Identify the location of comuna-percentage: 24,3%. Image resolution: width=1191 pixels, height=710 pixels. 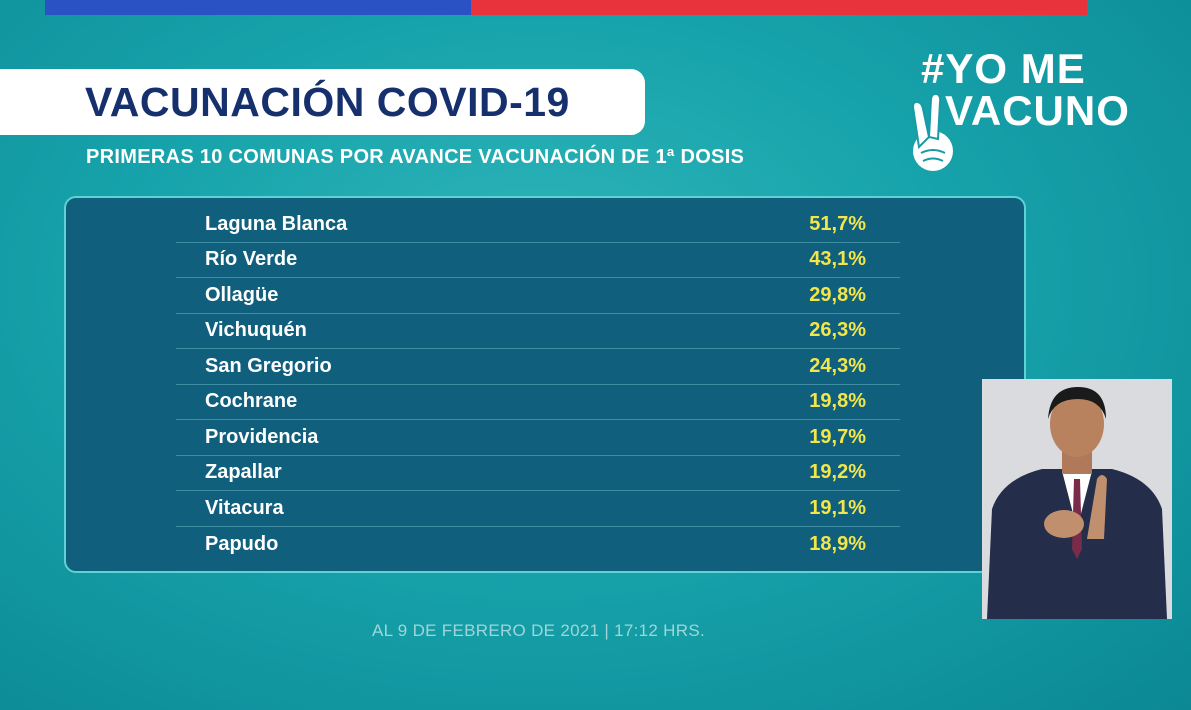
(837, 365).